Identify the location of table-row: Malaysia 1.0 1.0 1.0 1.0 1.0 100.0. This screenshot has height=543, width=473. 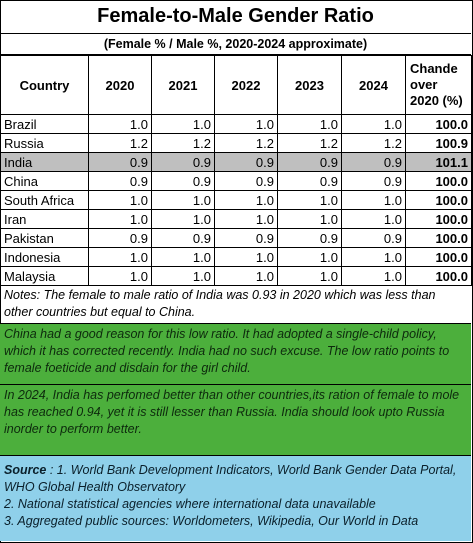
(236, 276).